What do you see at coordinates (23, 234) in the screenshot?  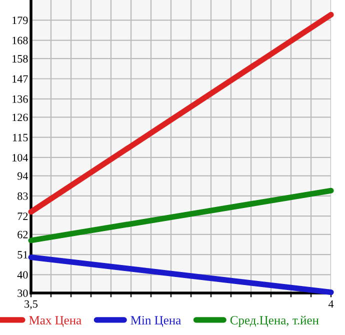 I see `y-tick-label: 62` at bounding box center [23, 234].